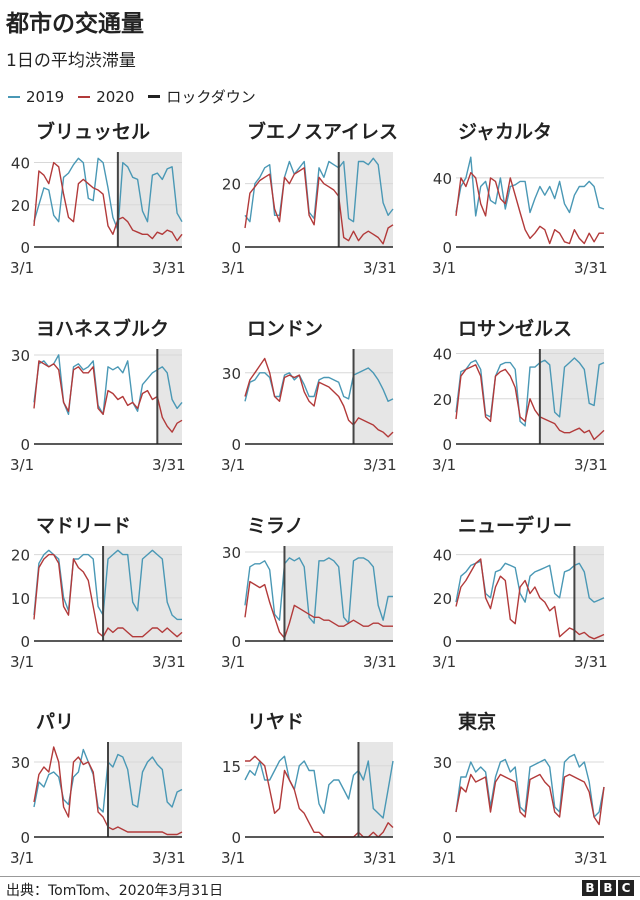  I want to click on legend-label-lockdown: ロックダウン, so click(211, 97).